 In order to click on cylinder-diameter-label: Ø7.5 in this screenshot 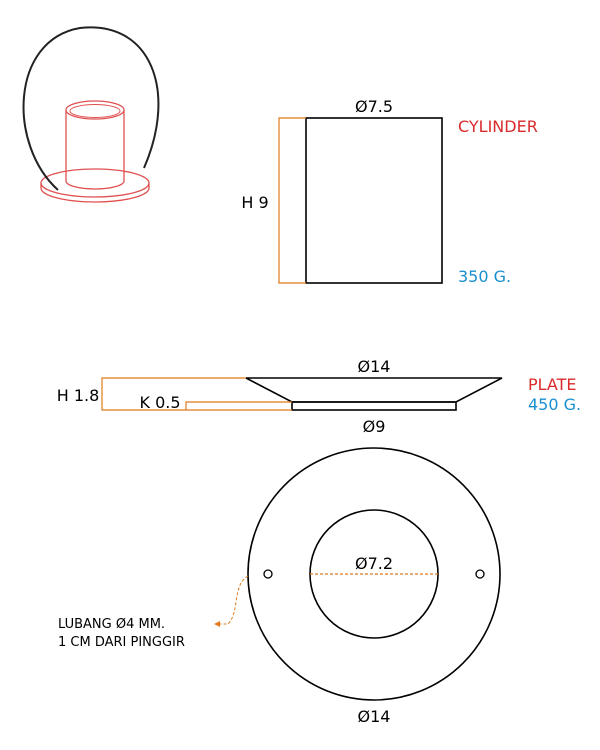, I will do `click(374, 106)`.